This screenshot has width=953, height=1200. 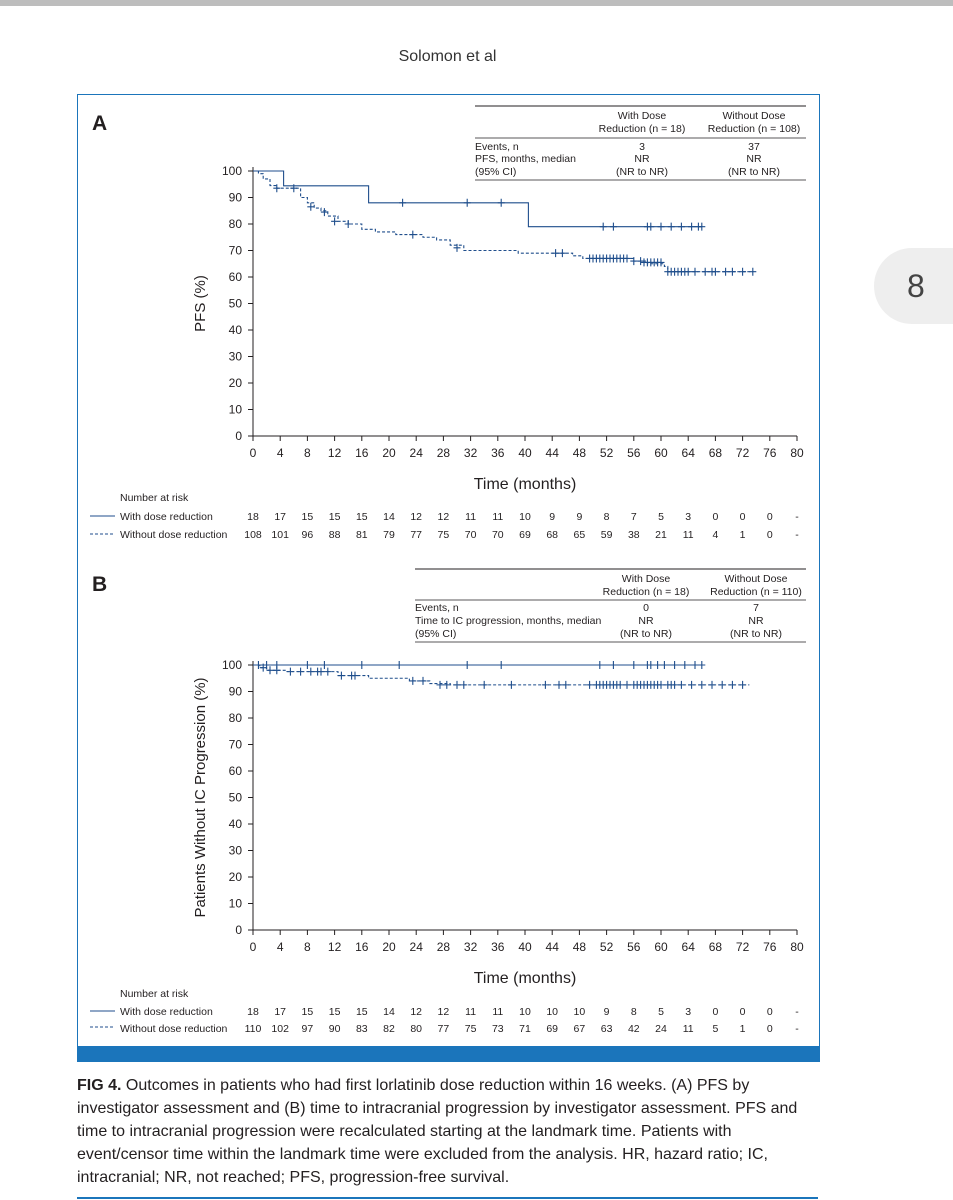 What do you see at coordinates (661, 517) in the screenshot?
I see `panel-a-risk-count: 5` at bounding box center [661, 517].